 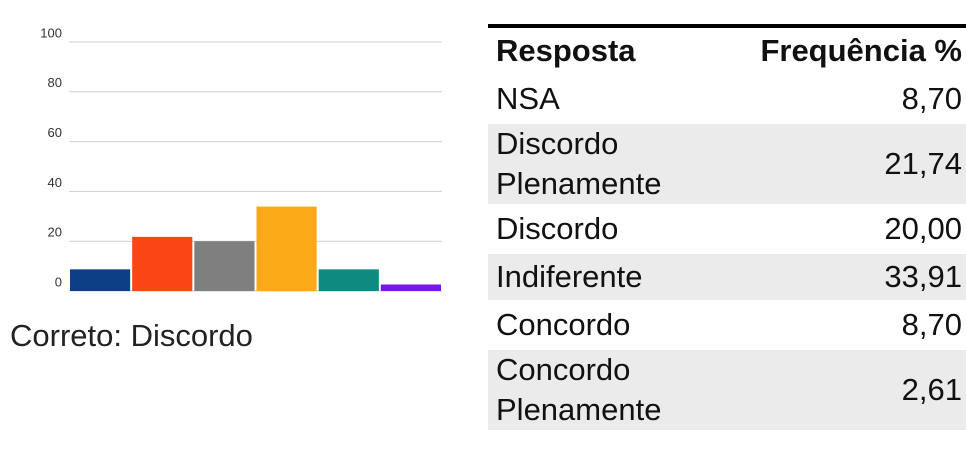 I want to click on table-row: Concordo 8,70, so click(x=727, y=324).